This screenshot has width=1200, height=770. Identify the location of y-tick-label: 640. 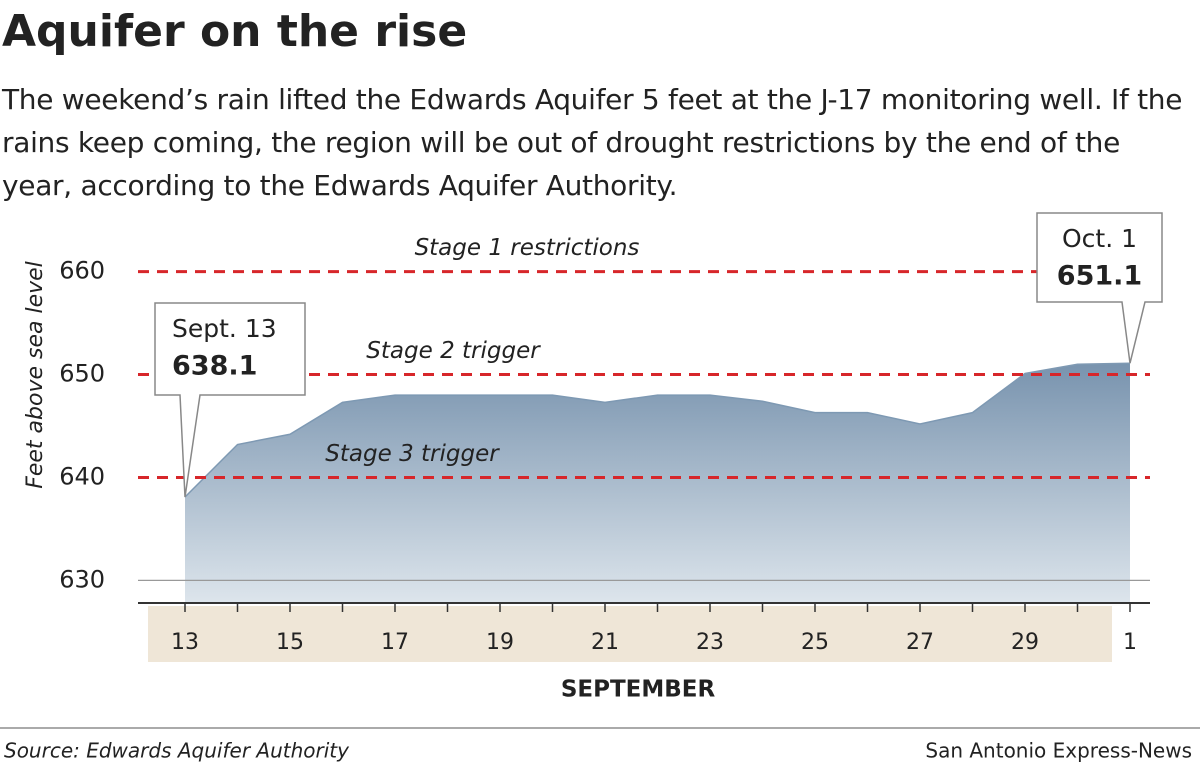
(82, 476).